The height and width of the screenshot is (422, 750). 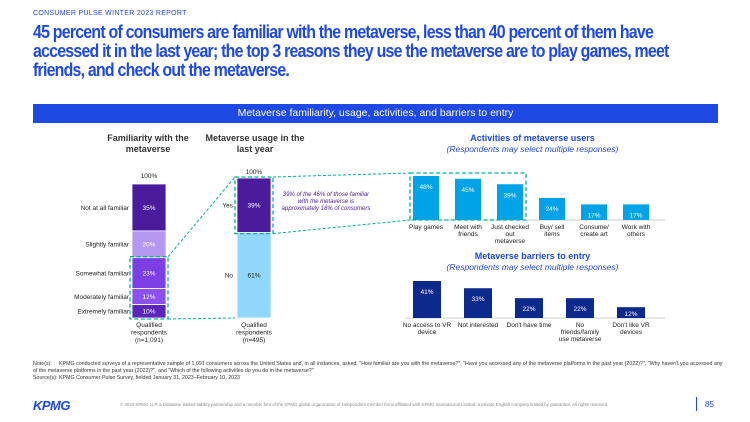 What do you see at coordinates (52, 405) in the screenshot?
I see `kpmg-logo: KPMG` at bounding box center [52, 405].